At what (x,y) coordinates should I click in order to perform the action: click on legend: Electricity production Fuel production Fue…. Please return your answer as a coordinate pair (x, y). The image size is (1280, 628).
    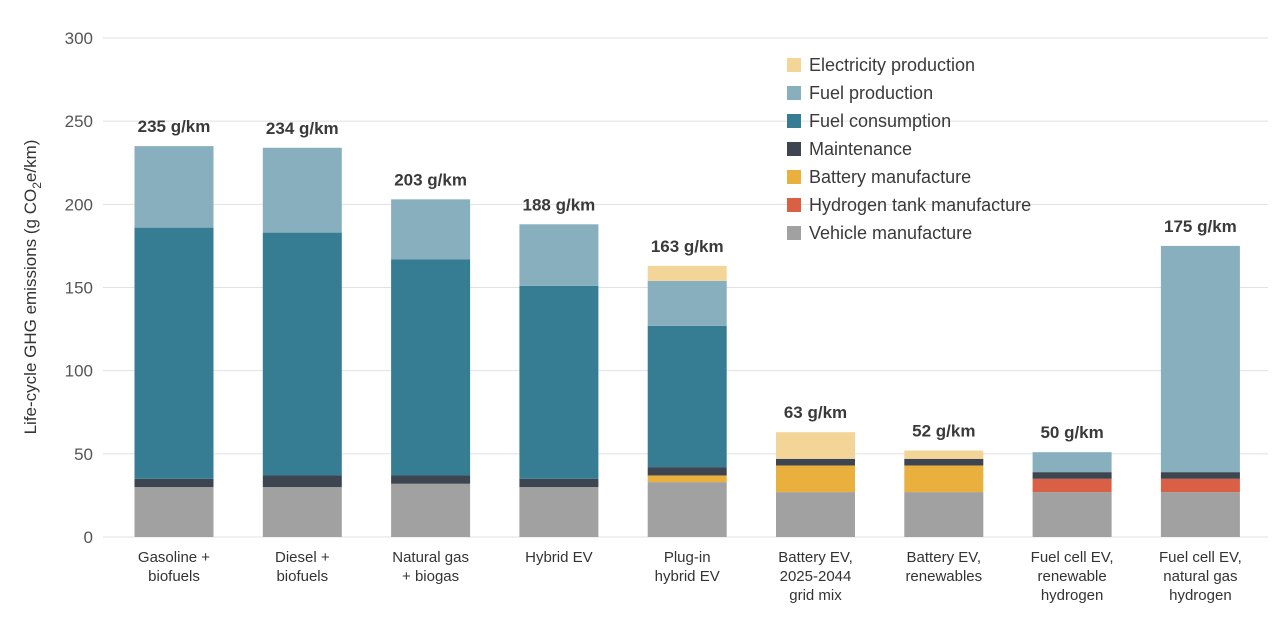
    Looking at the image, I should click on (909, 149).